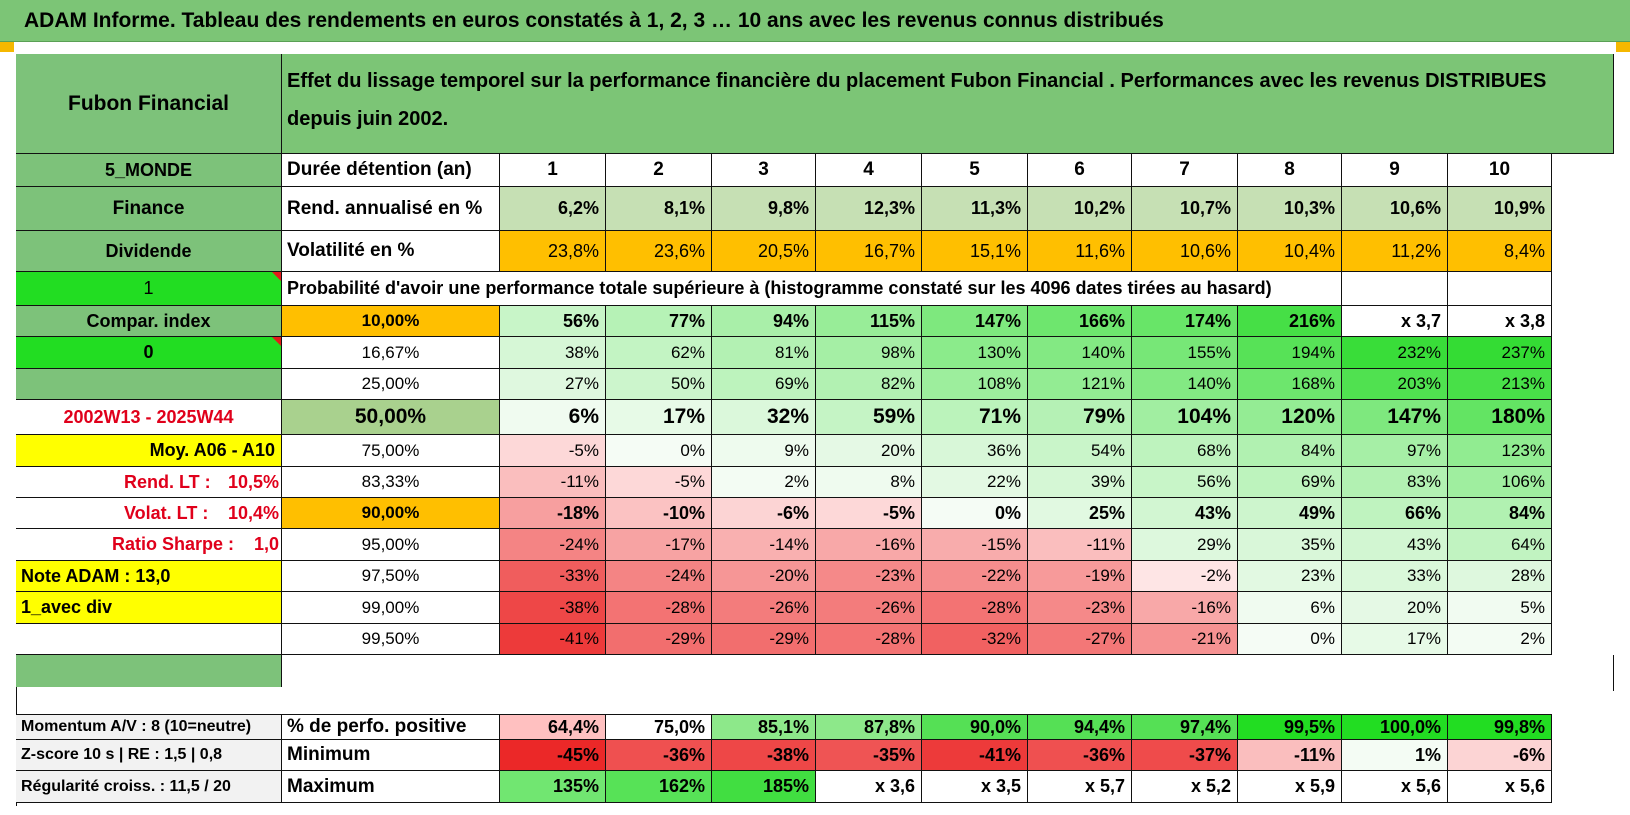  What do you see at coordinates (948, 673) in the screenshot?
I see `spacer` at bounding box center [948, 673].